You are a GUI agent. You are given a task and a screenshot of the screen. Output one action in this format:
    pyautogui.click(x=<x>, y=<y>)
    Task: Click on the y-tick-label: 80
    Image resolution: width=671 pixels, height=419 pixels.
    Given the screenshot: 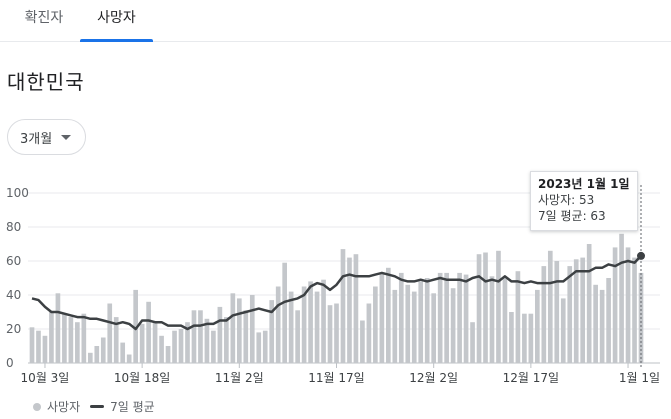 What is the action you would take?
    pyautogui.click(x=13, y=227)
    